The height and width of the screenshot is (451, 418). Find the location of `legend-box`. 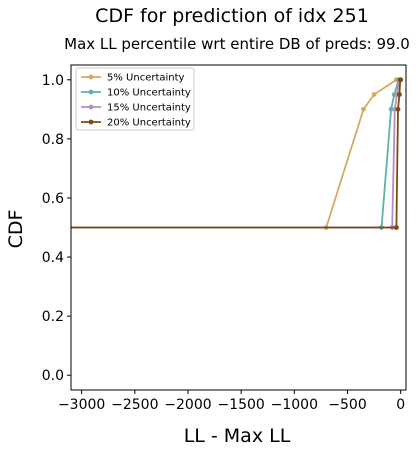

legend-box is located at coordinates (135, 99).